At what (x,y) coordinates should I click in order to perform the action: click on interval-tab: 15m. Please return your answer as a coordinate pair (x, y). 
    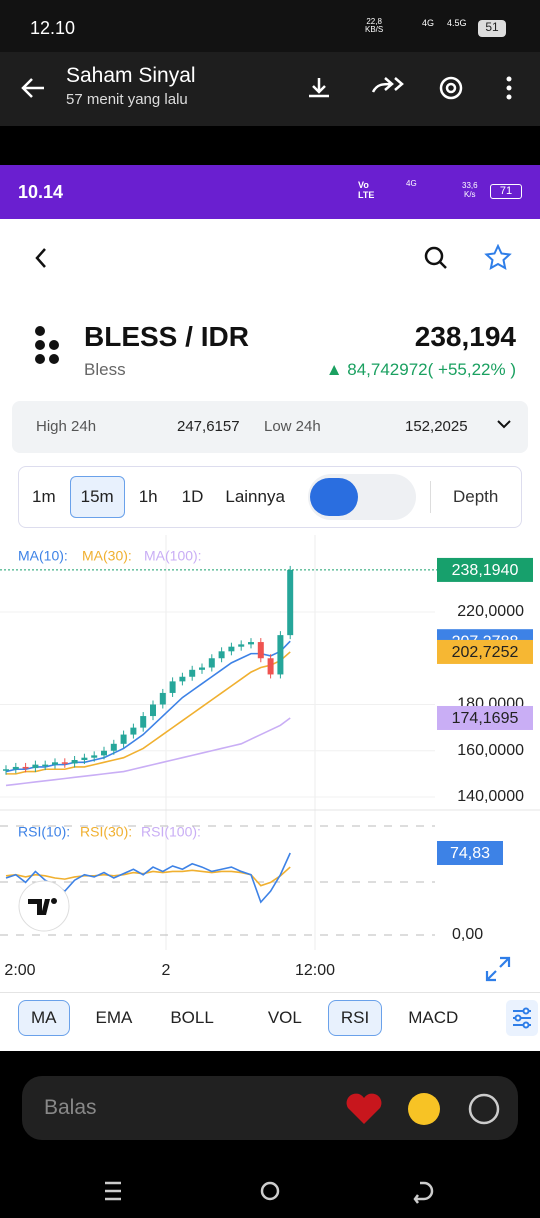
    Looking at the image, I should click on (97, 497).